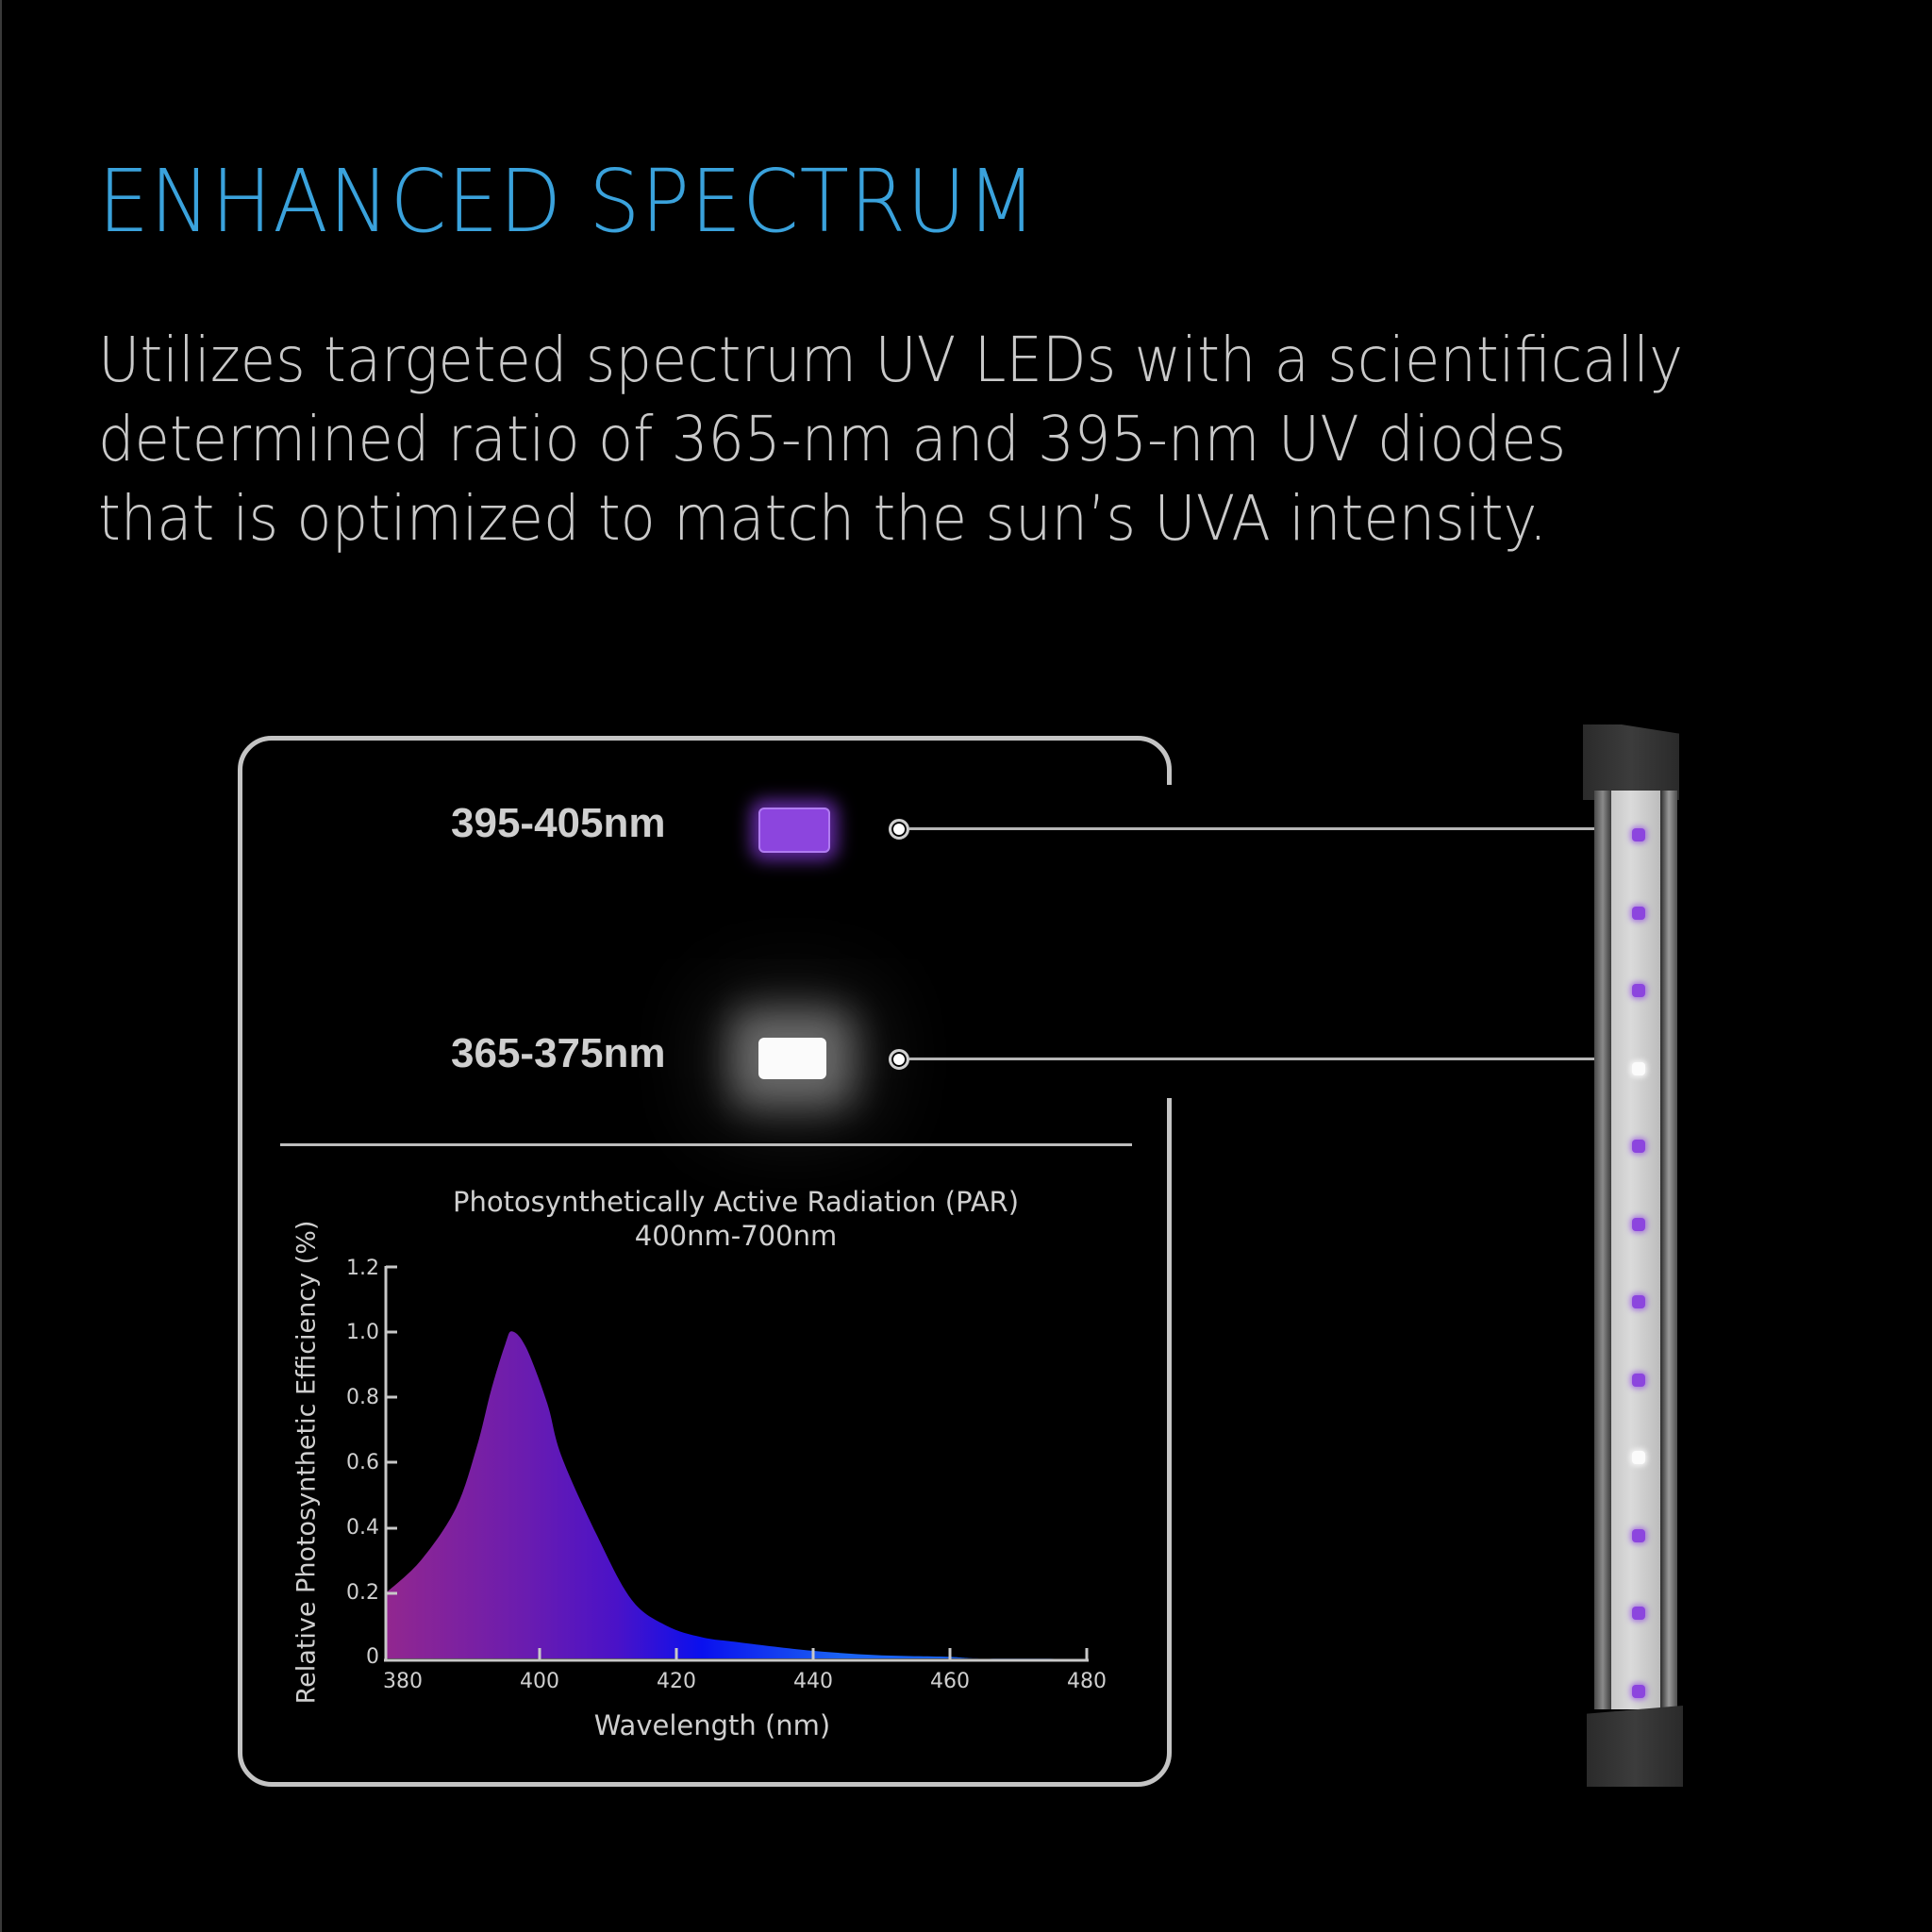  I want to click on page-edge, so click(1, 966).